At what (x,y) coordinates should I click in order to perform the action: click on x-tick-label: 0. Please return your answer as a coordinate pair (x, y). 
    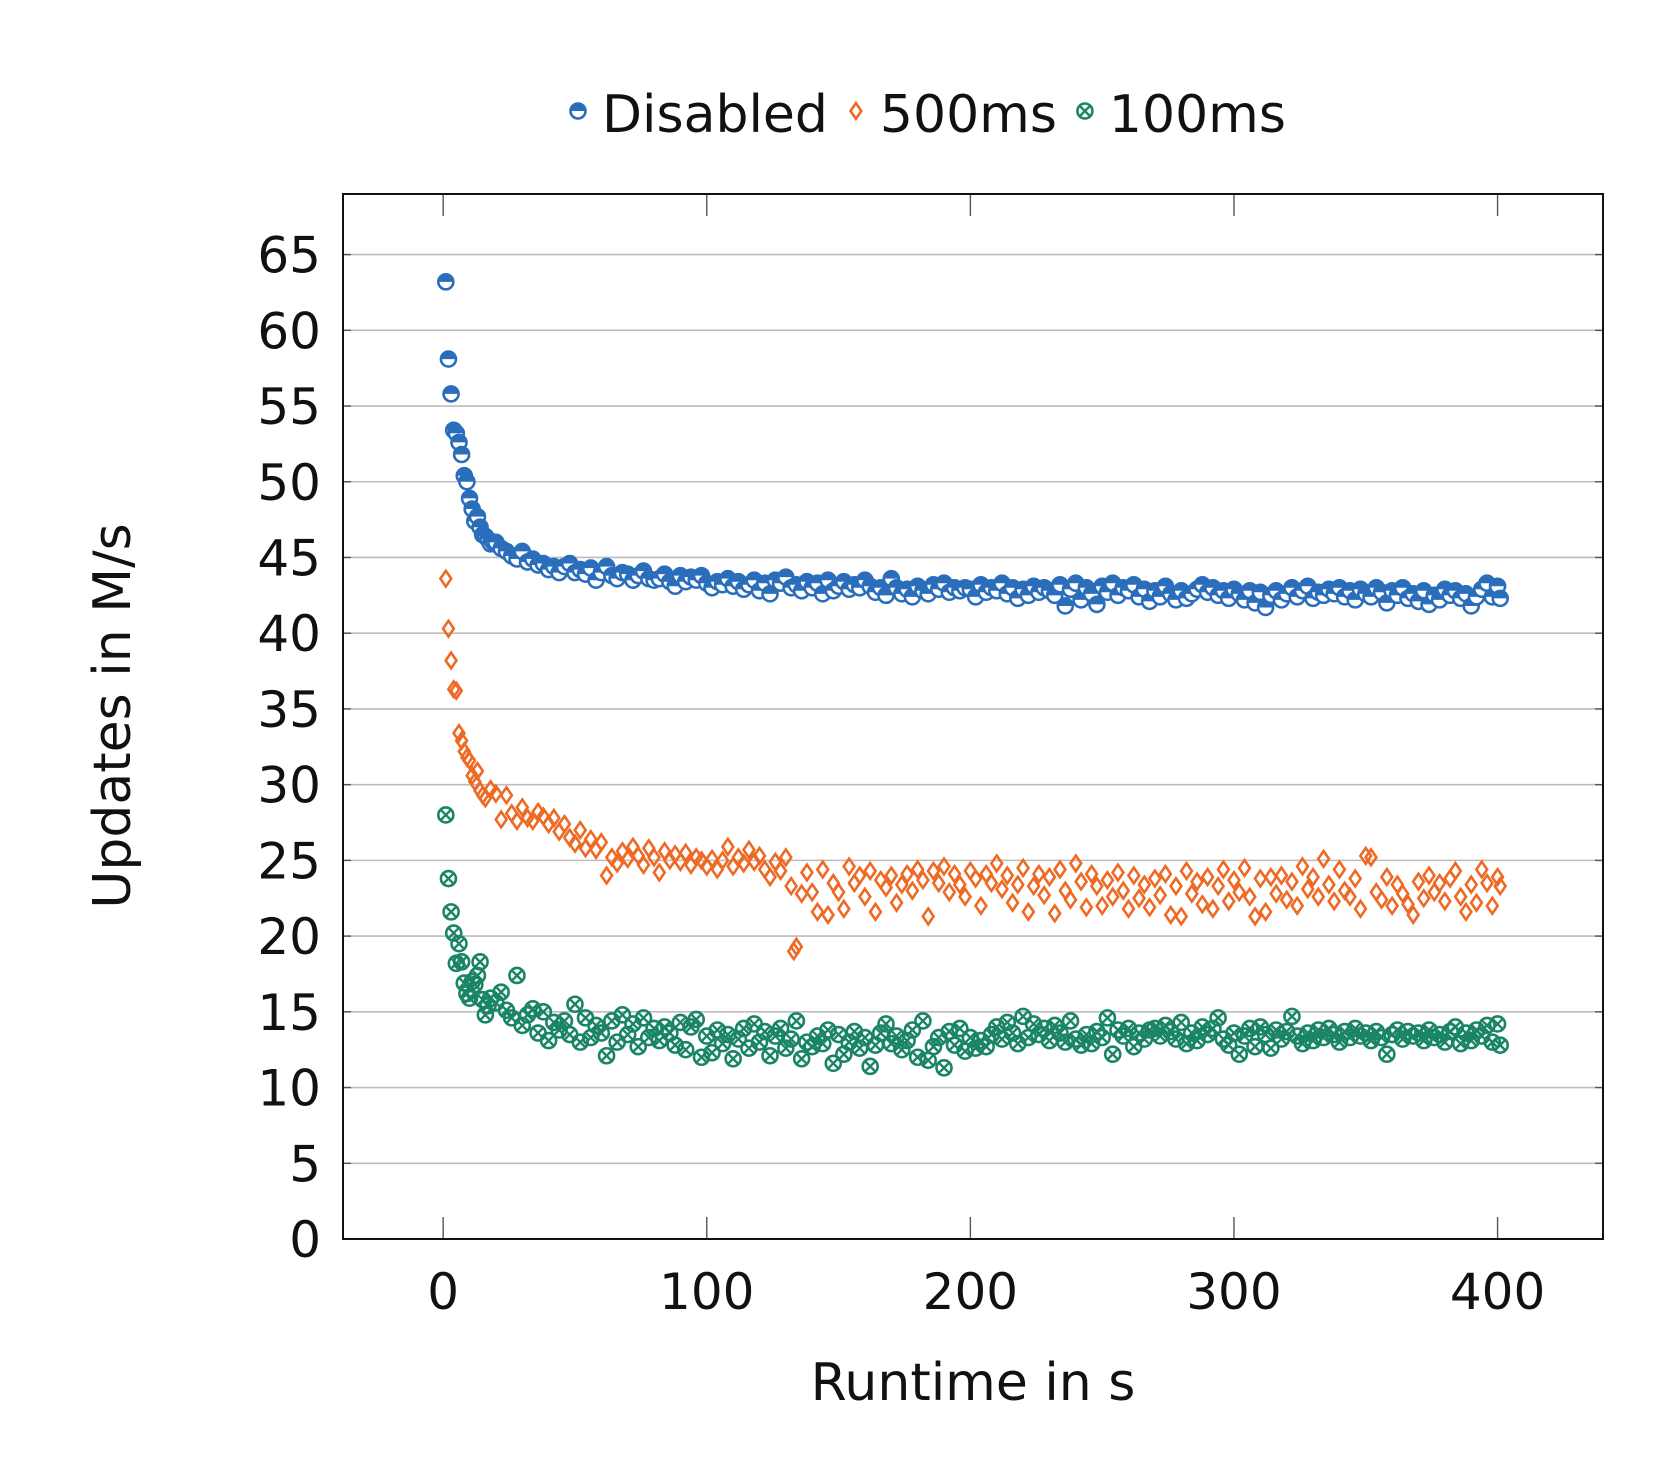
    Looking at the image, I should click on (443, 1292).